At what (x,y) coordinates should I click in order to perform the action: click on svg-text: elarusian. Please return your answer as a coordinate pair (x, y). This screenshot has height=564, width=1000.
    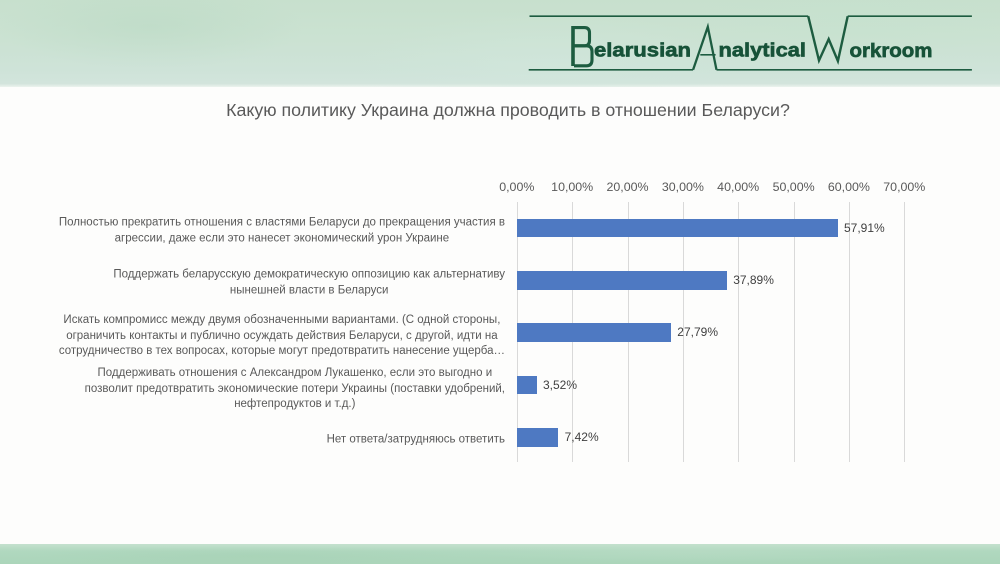
    Looking at the image, I should click on (642, 51).